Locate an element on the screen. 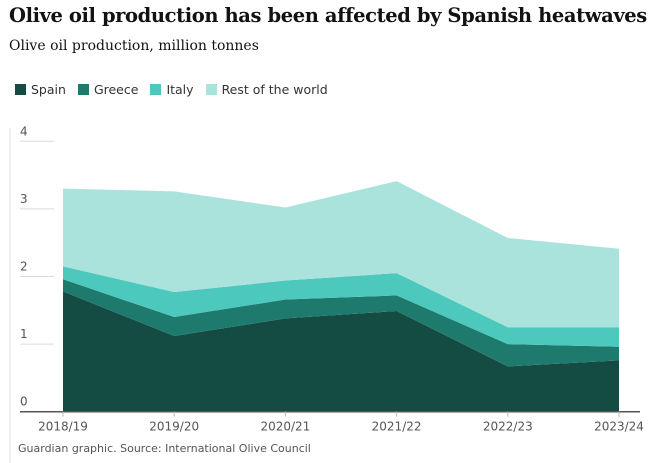 The width and height of the screenshot is (657, 463). y-tick-label: 0 is located at coordinates (24, 402).